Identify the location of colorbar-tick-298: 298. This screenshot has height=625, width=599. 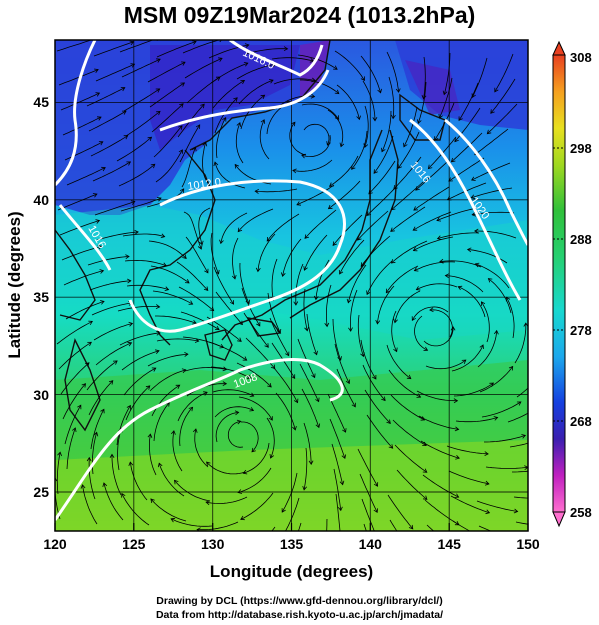
(581, 148).